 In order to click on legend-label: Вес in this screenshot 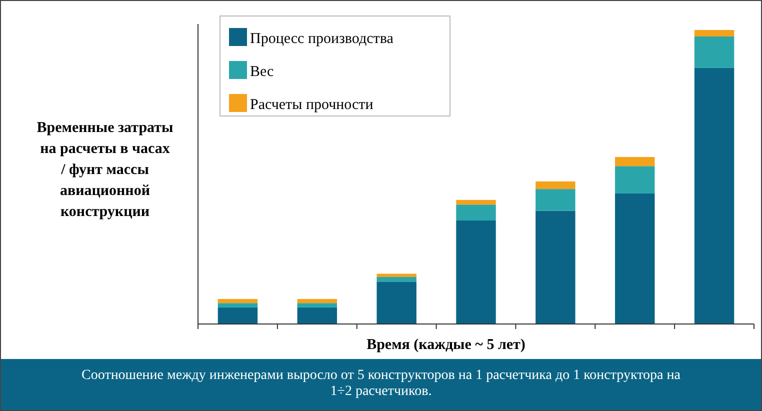, I will do `click(262, 72)`.